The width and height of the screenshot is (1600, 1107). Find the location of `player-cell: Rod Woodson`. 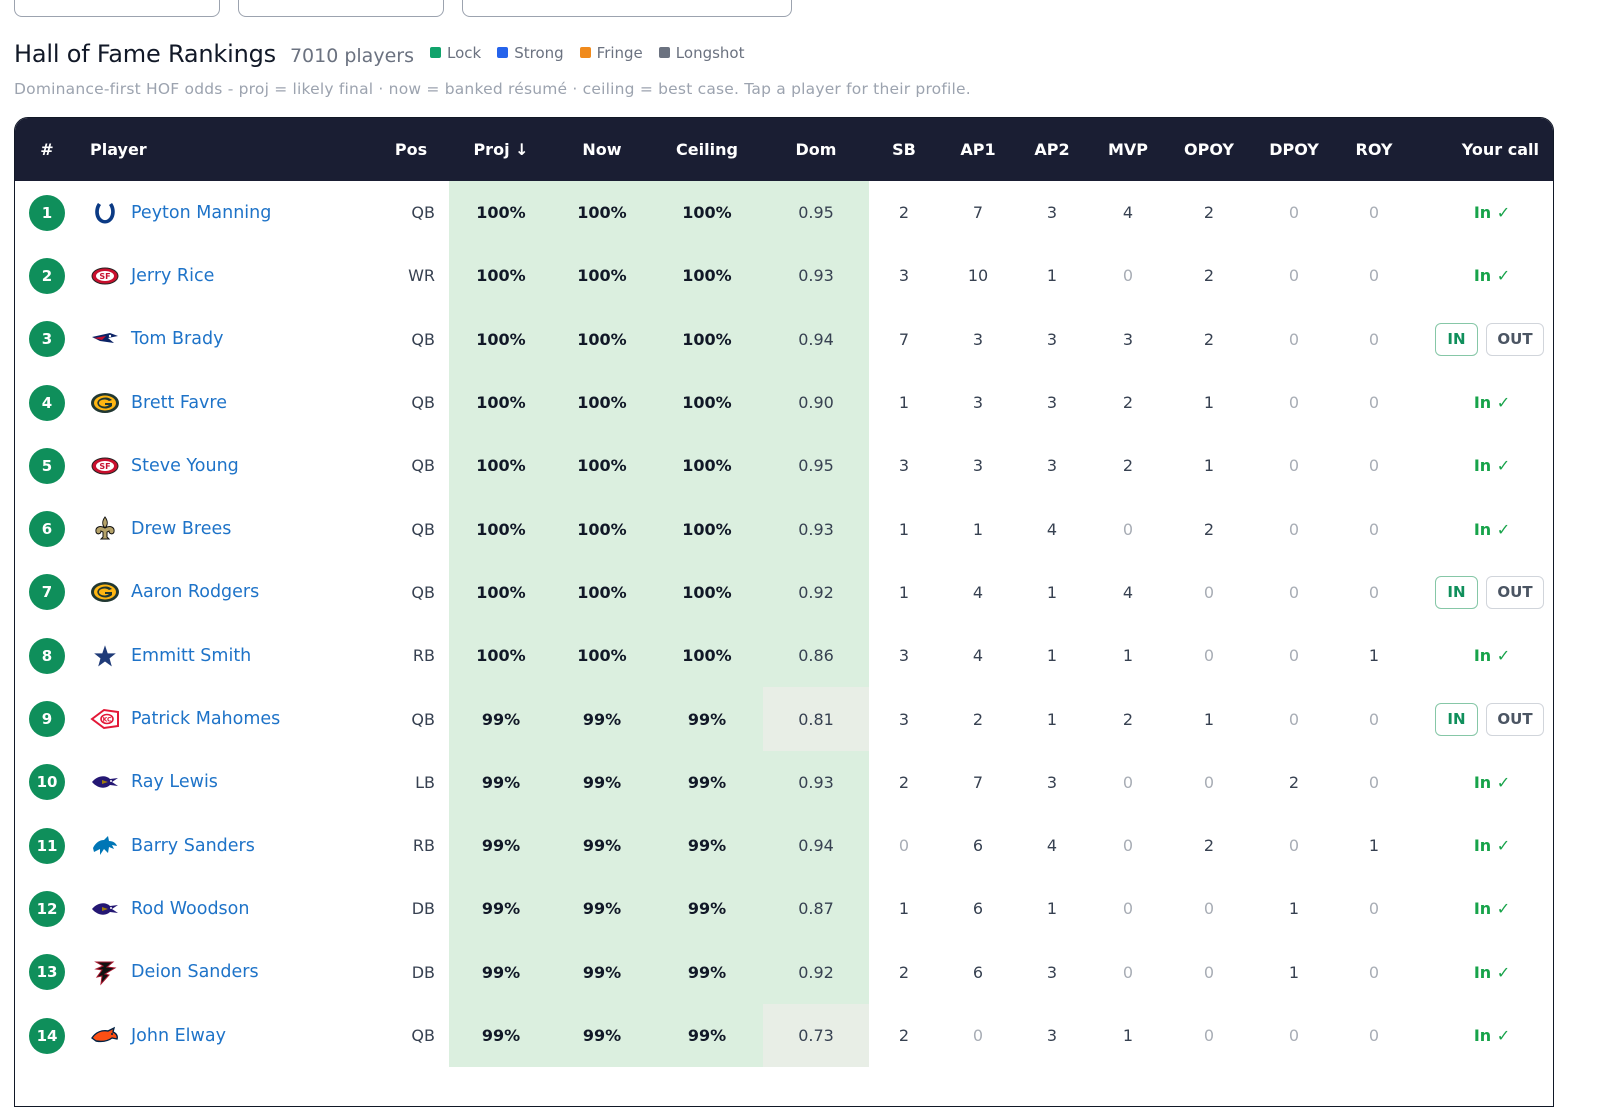

player-cell: Rod Woodson is located at coordinates (226, 908).